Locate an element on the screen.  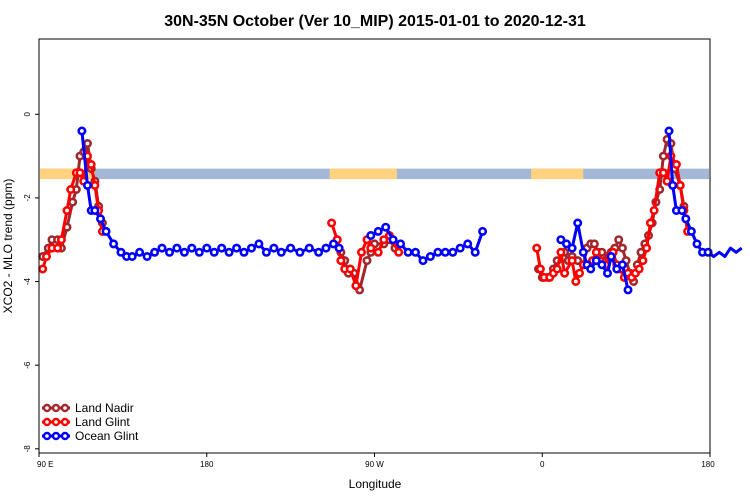
y-tick-label: -2 is located at coordinates (27, 198).